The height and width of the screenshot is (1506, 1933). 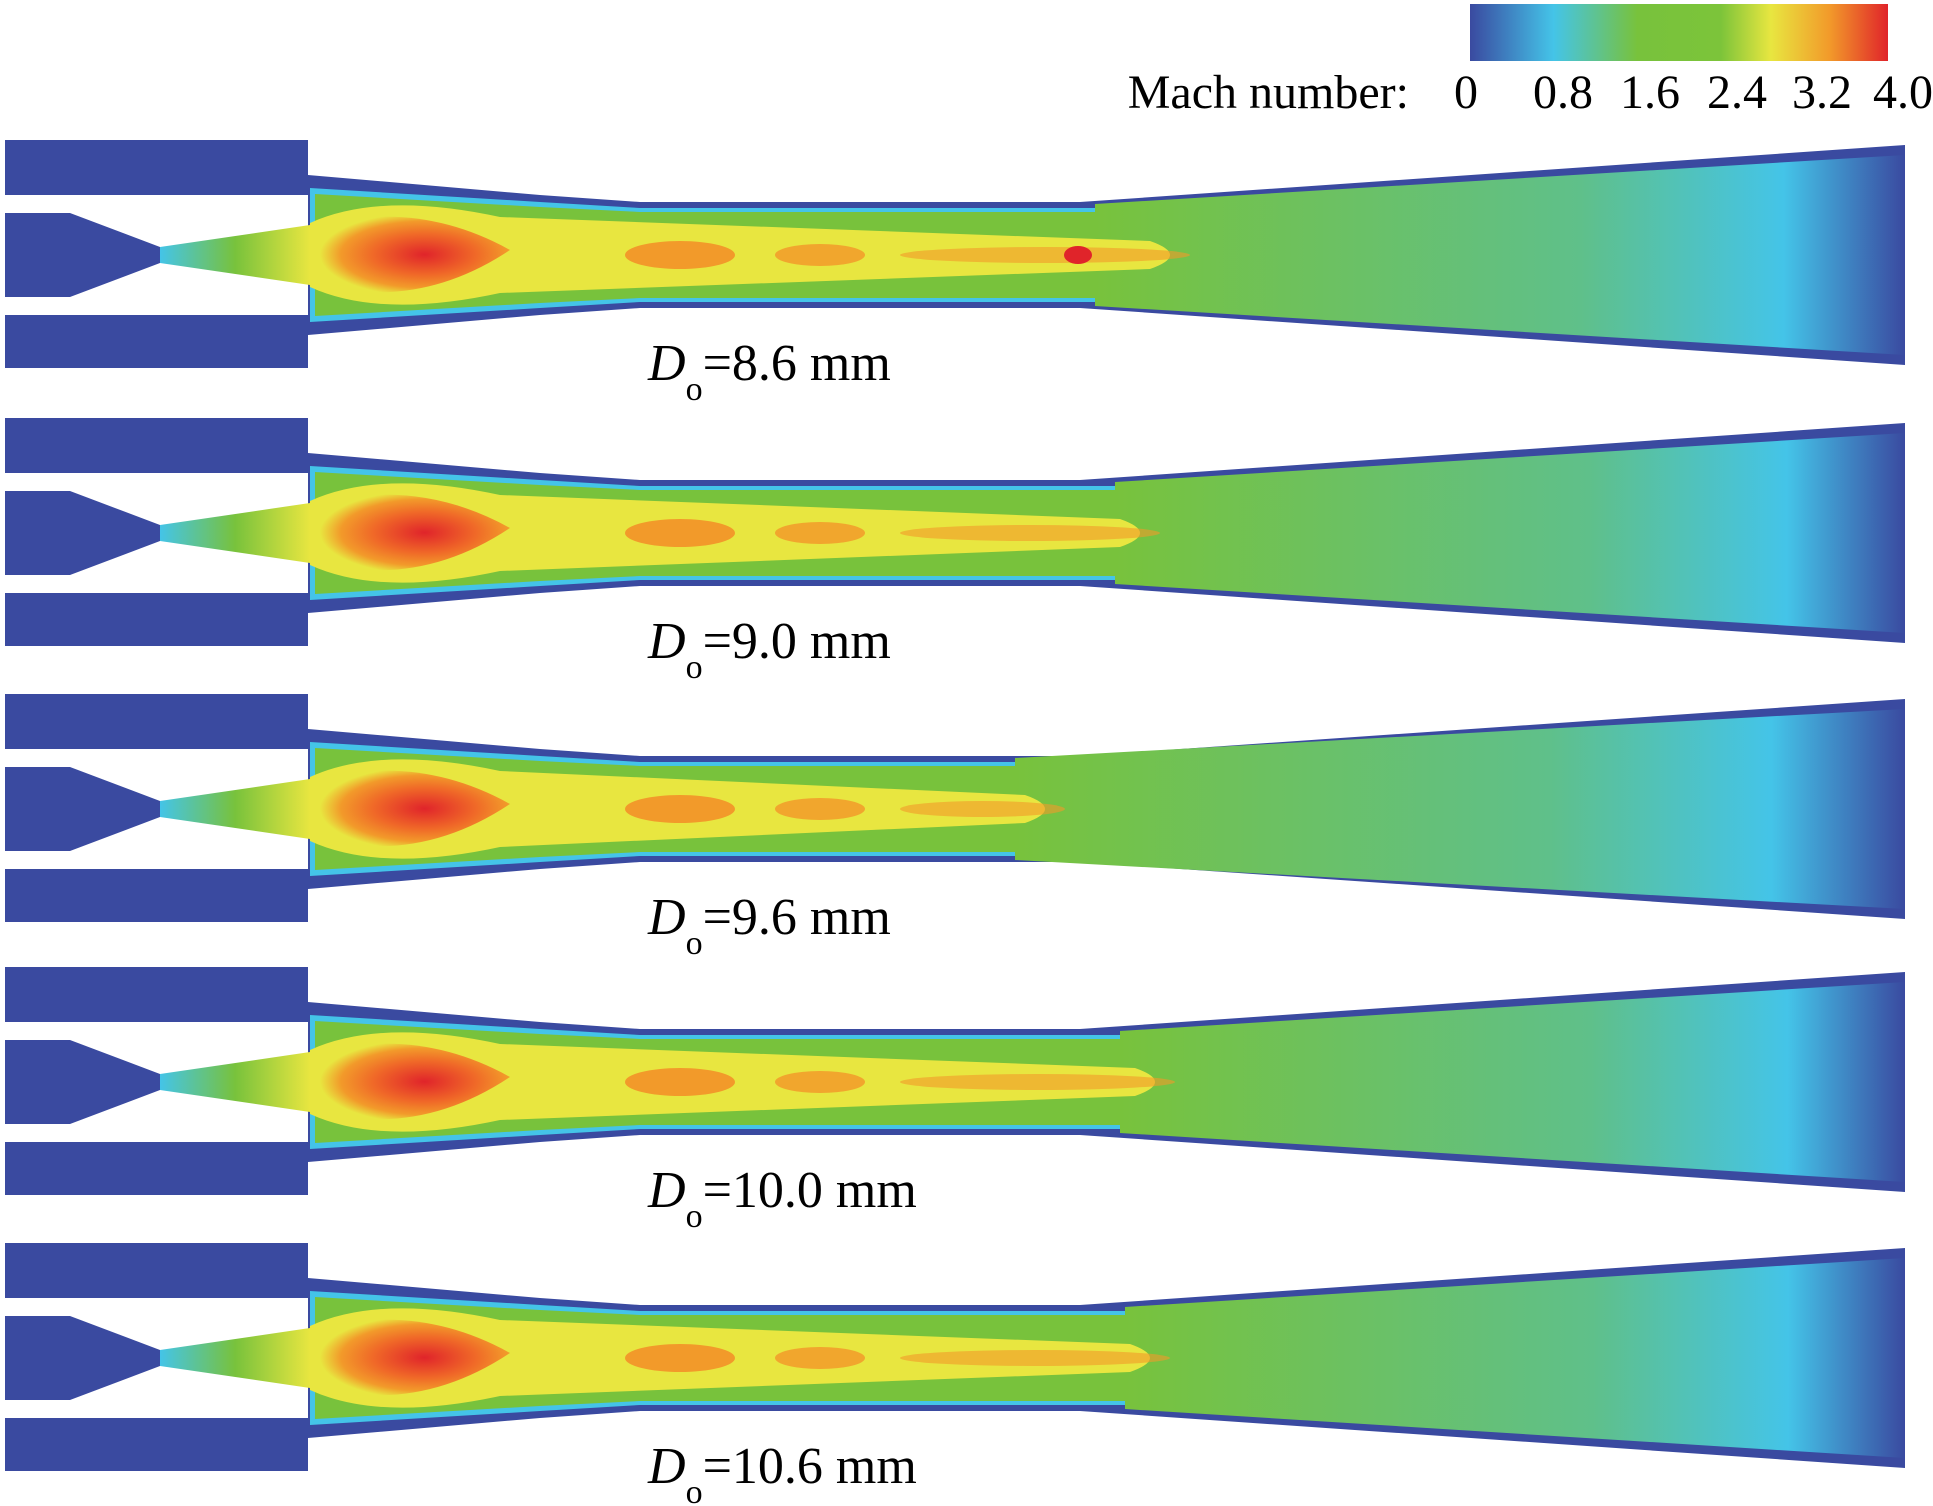 What do you see at coordinates (797, 363) in the screenshot?
I see `case-label-value: =8.6 mm` at bounding box center [797, 363].